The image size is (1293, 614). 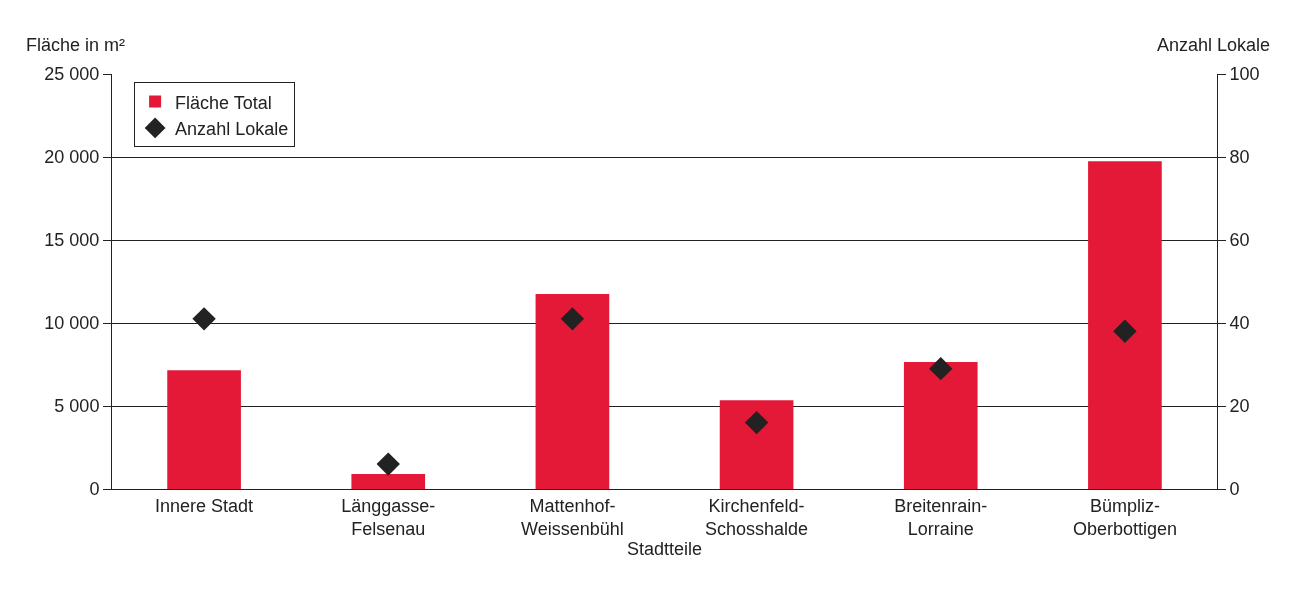 I want to click on y2-tick-label: 80, so click(x=1239, y=157).